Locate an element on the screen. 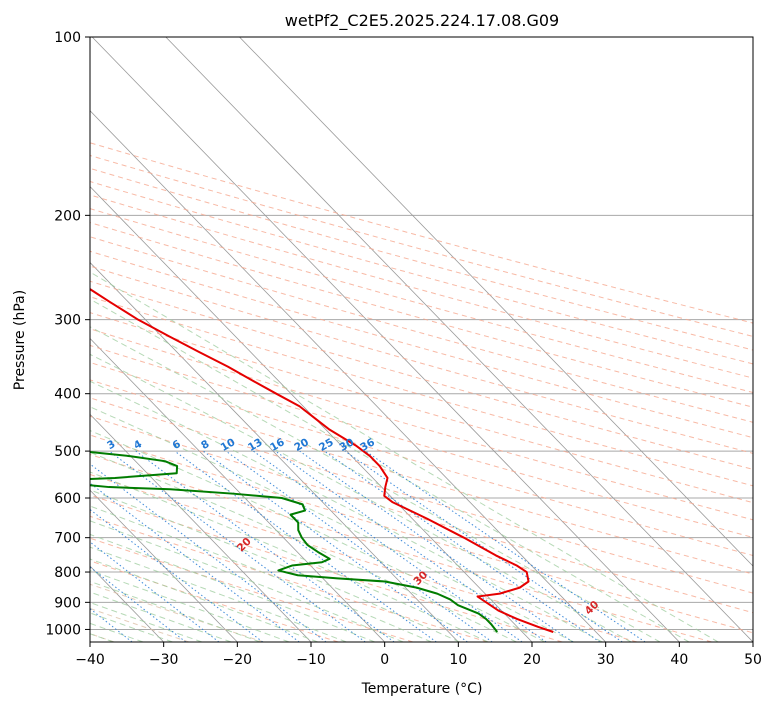 This screenshot has width=775, height=708. y-tick-label: 1000 is located at coordinates (63, 630).